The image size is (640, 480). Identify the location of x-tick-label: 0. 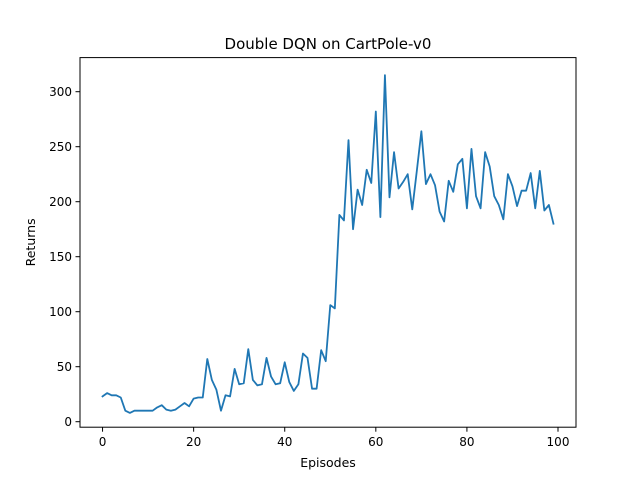
(103, 442).